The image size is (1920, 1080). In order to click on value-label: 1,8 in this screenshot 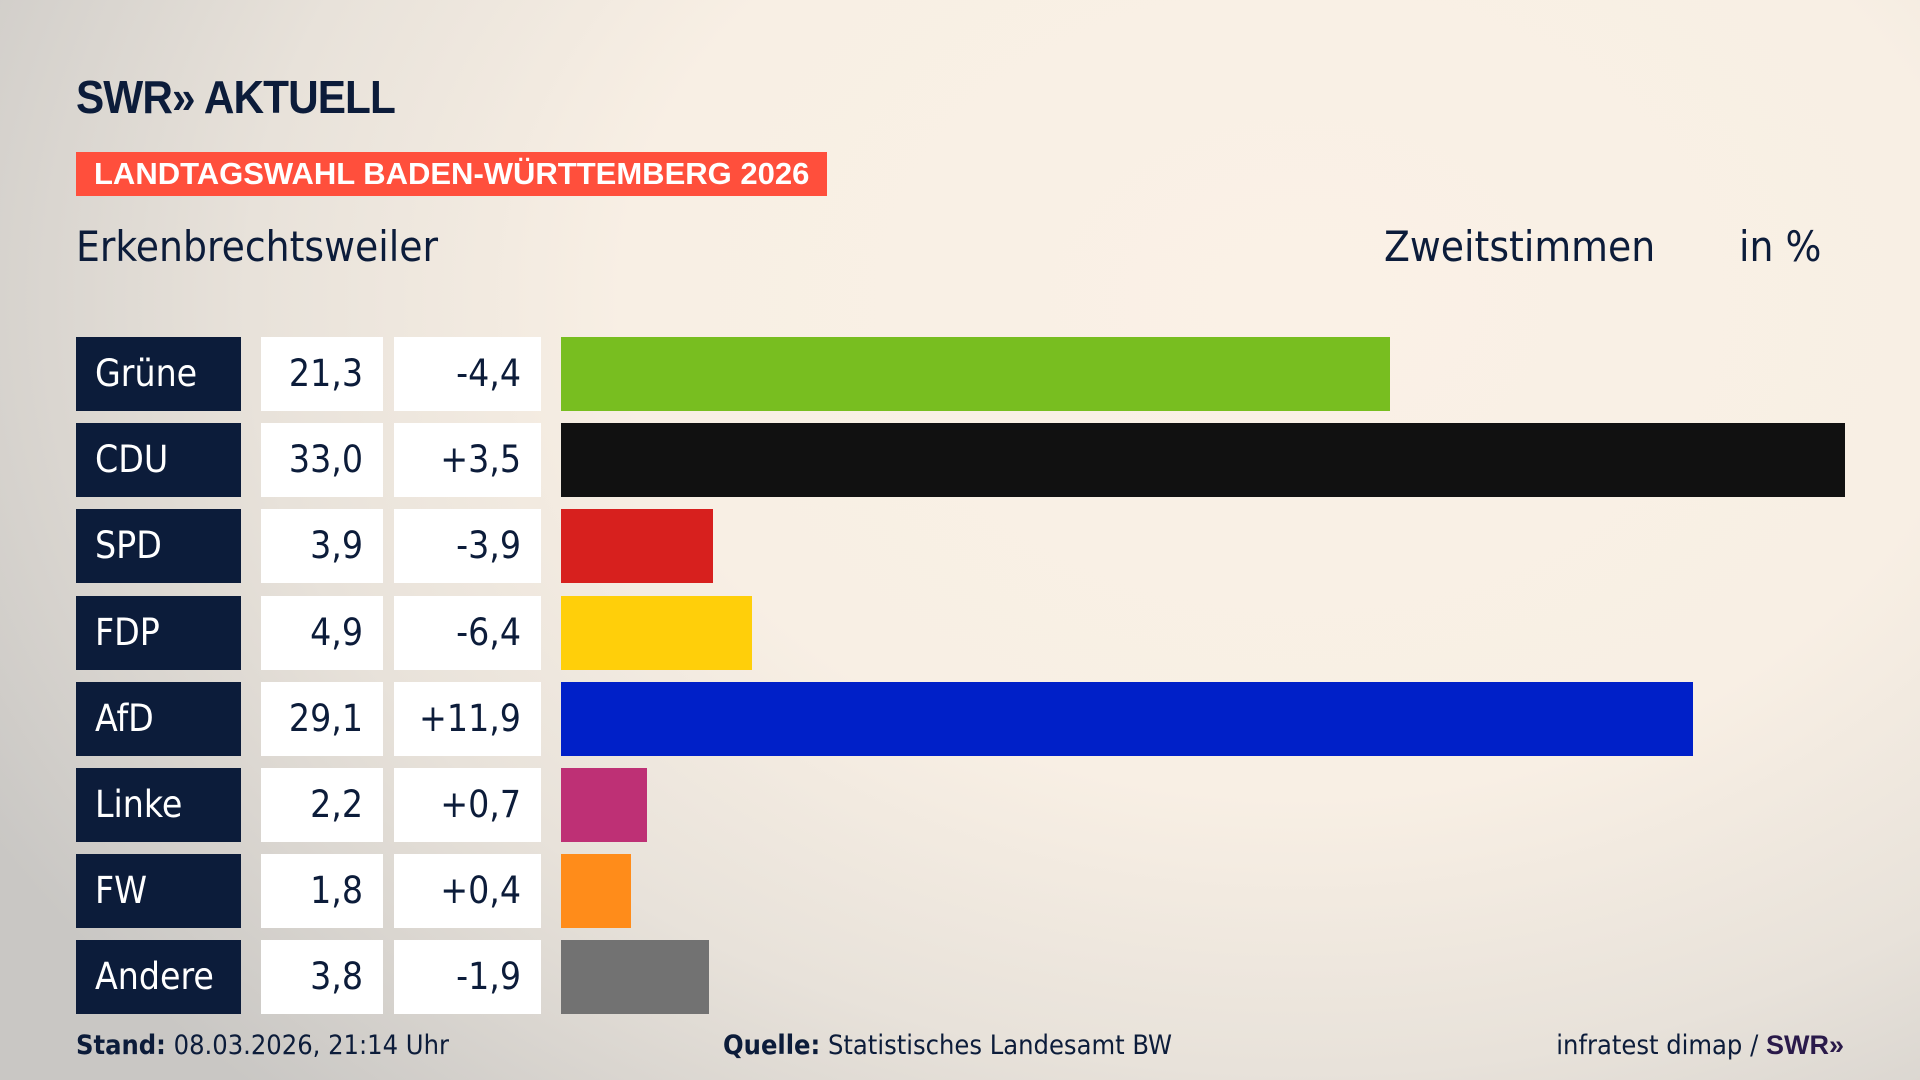, I will do `click(322, 891)`.